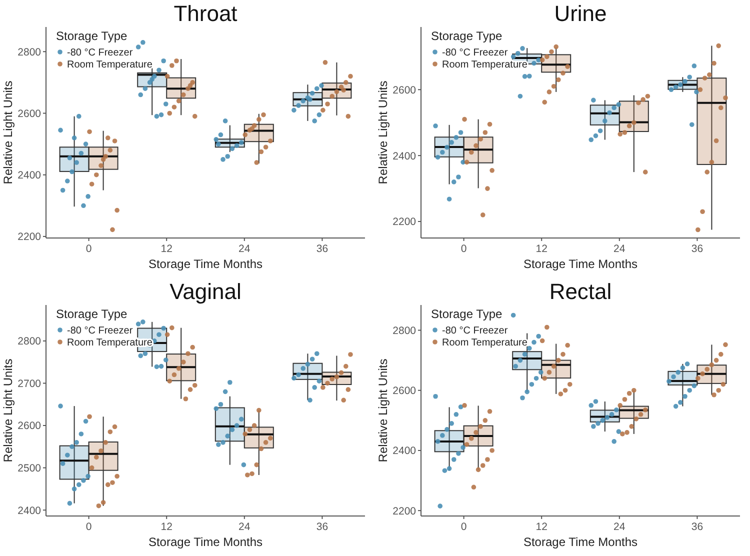 The width and height of the screenshot is (750, 556). What do you see at coordinates (30, 468) in the screenshot?
I see `y-tick-label: 2500` at bounding box center [30, 468].